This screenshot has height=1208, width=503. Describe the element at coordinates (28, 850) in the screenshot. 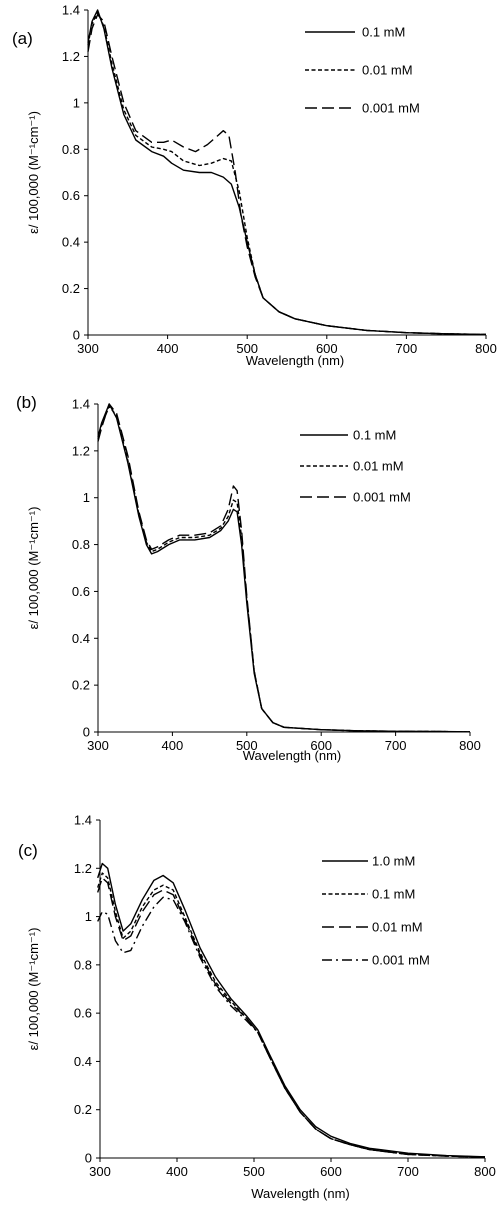

I see `panel-label: (c)` at that location.